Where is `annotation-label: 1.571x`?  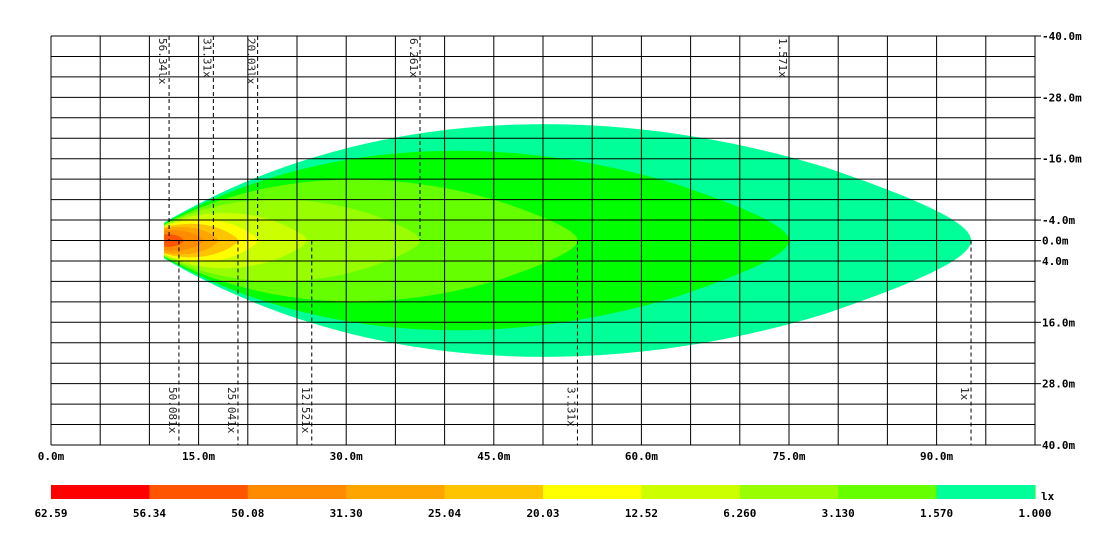
annotation-label: 1.571x is located at coordinates (782, 58).